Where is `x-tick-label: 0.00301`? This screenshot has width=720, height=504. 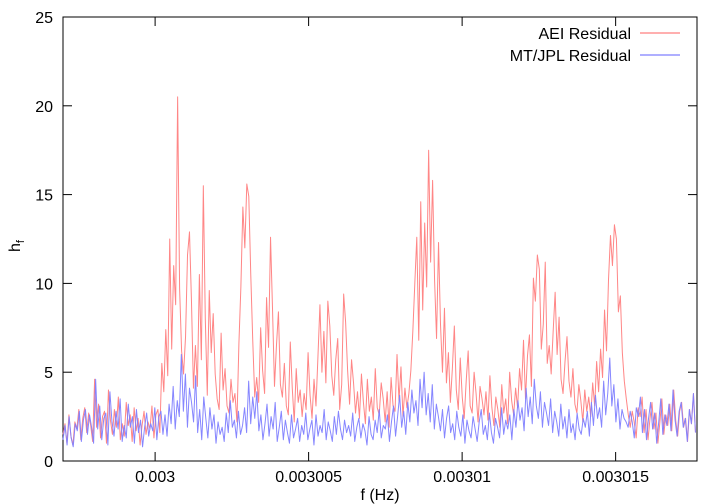
x-tick-label: 0.00301 is located at coordinates (462, 477).